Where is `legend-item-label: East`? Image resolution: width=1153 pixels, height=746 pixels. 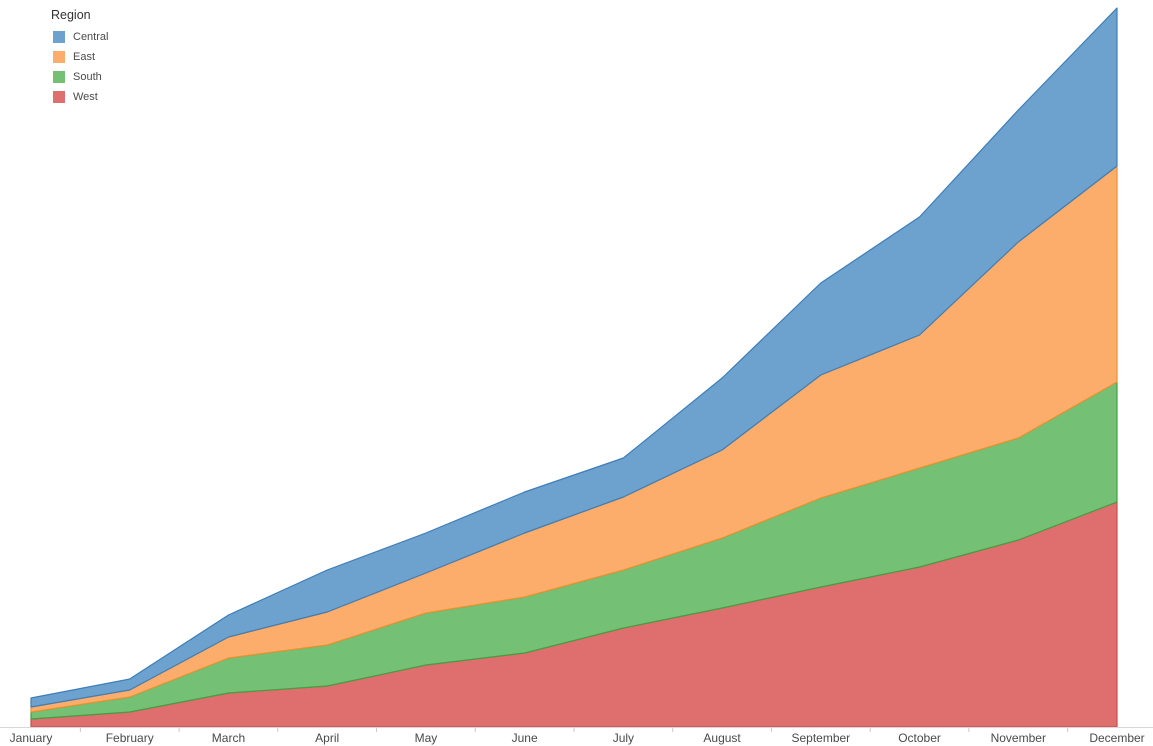 legend-item-label: East is located at coordinates (84, 57).